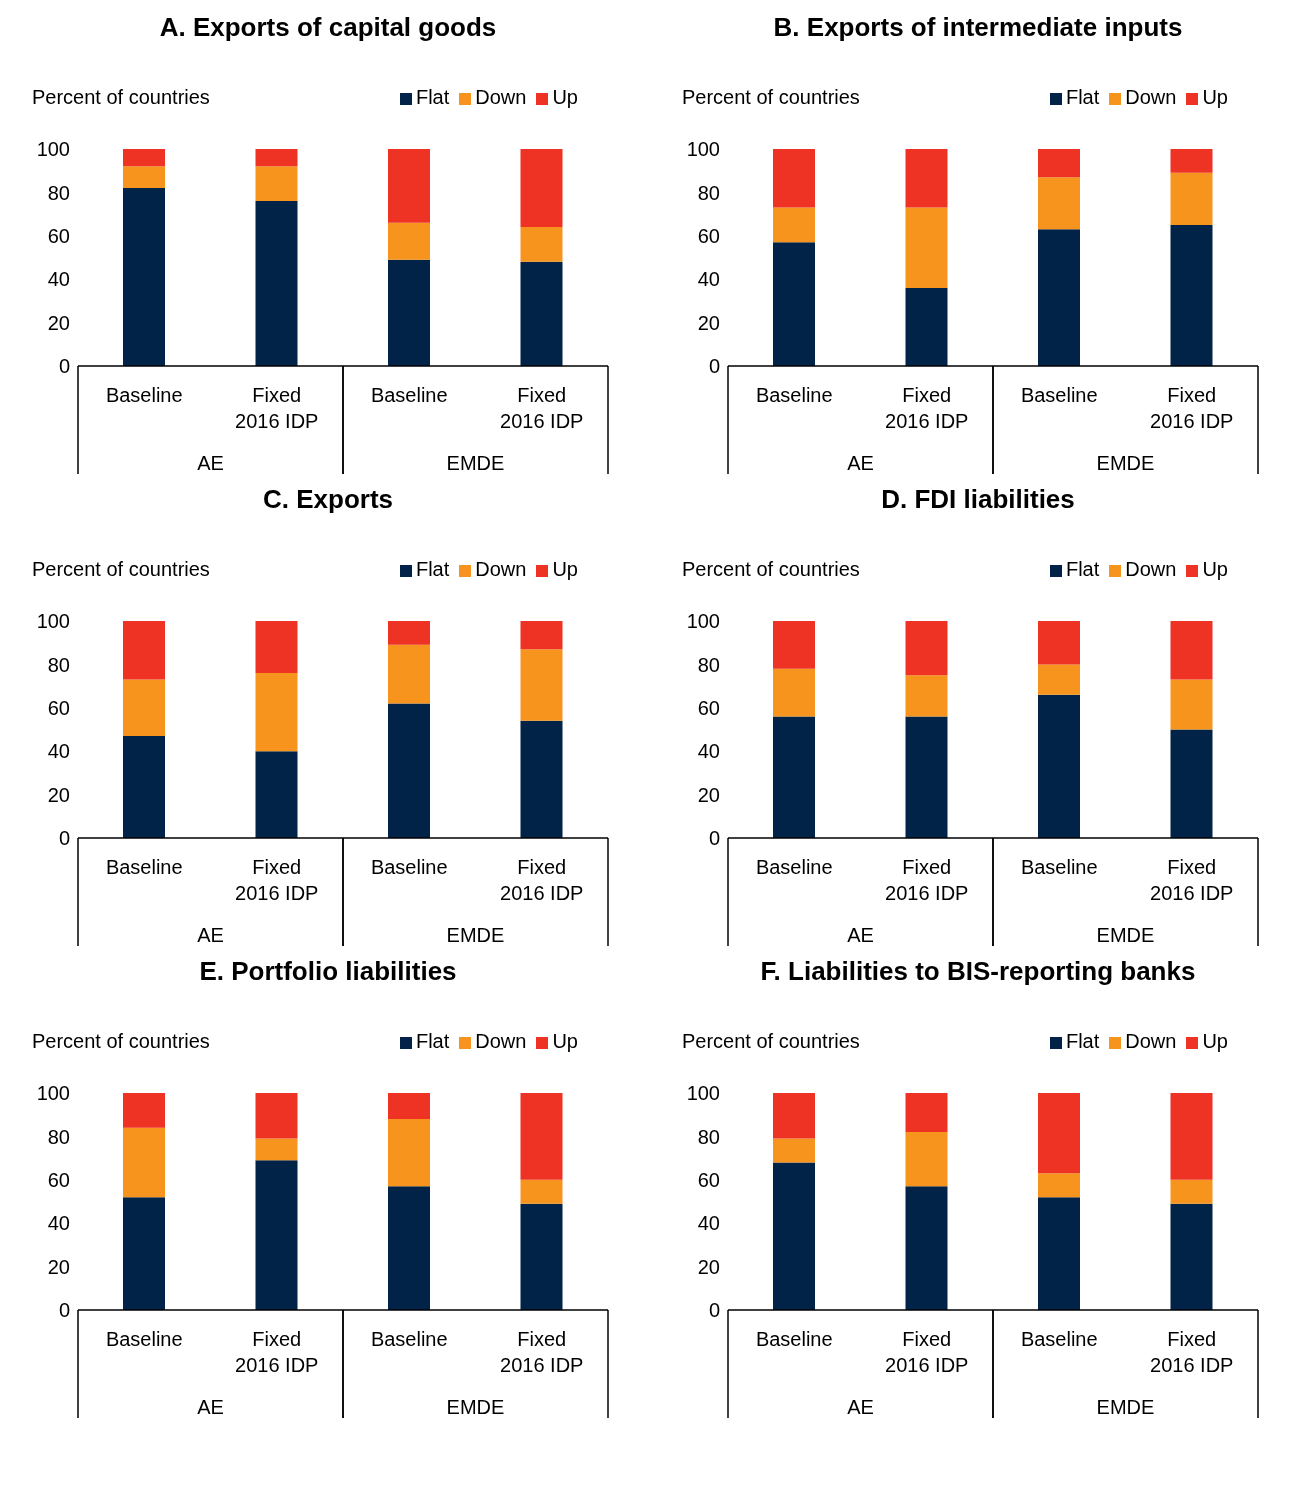 The image size is (1309, 1489). What do you see at coordinates (978, 971) in the screenshot?
I see `chart-title: F. Liabilities to BIS-reporting banks` at bounding box center [978, 971].